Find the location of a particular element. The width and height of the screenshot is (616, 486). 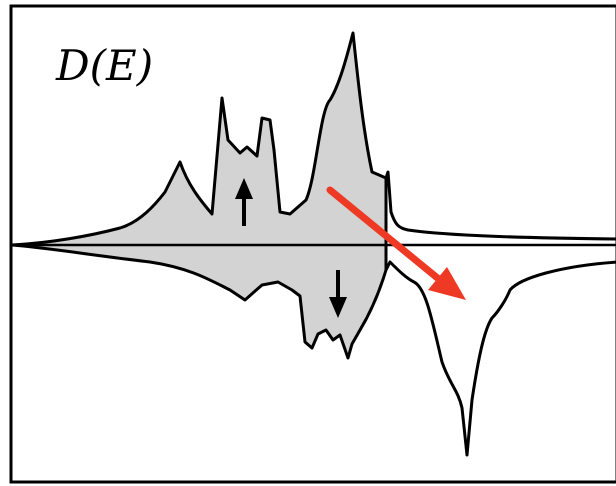

up-arrow-icon is located at coordinates (244, 202).